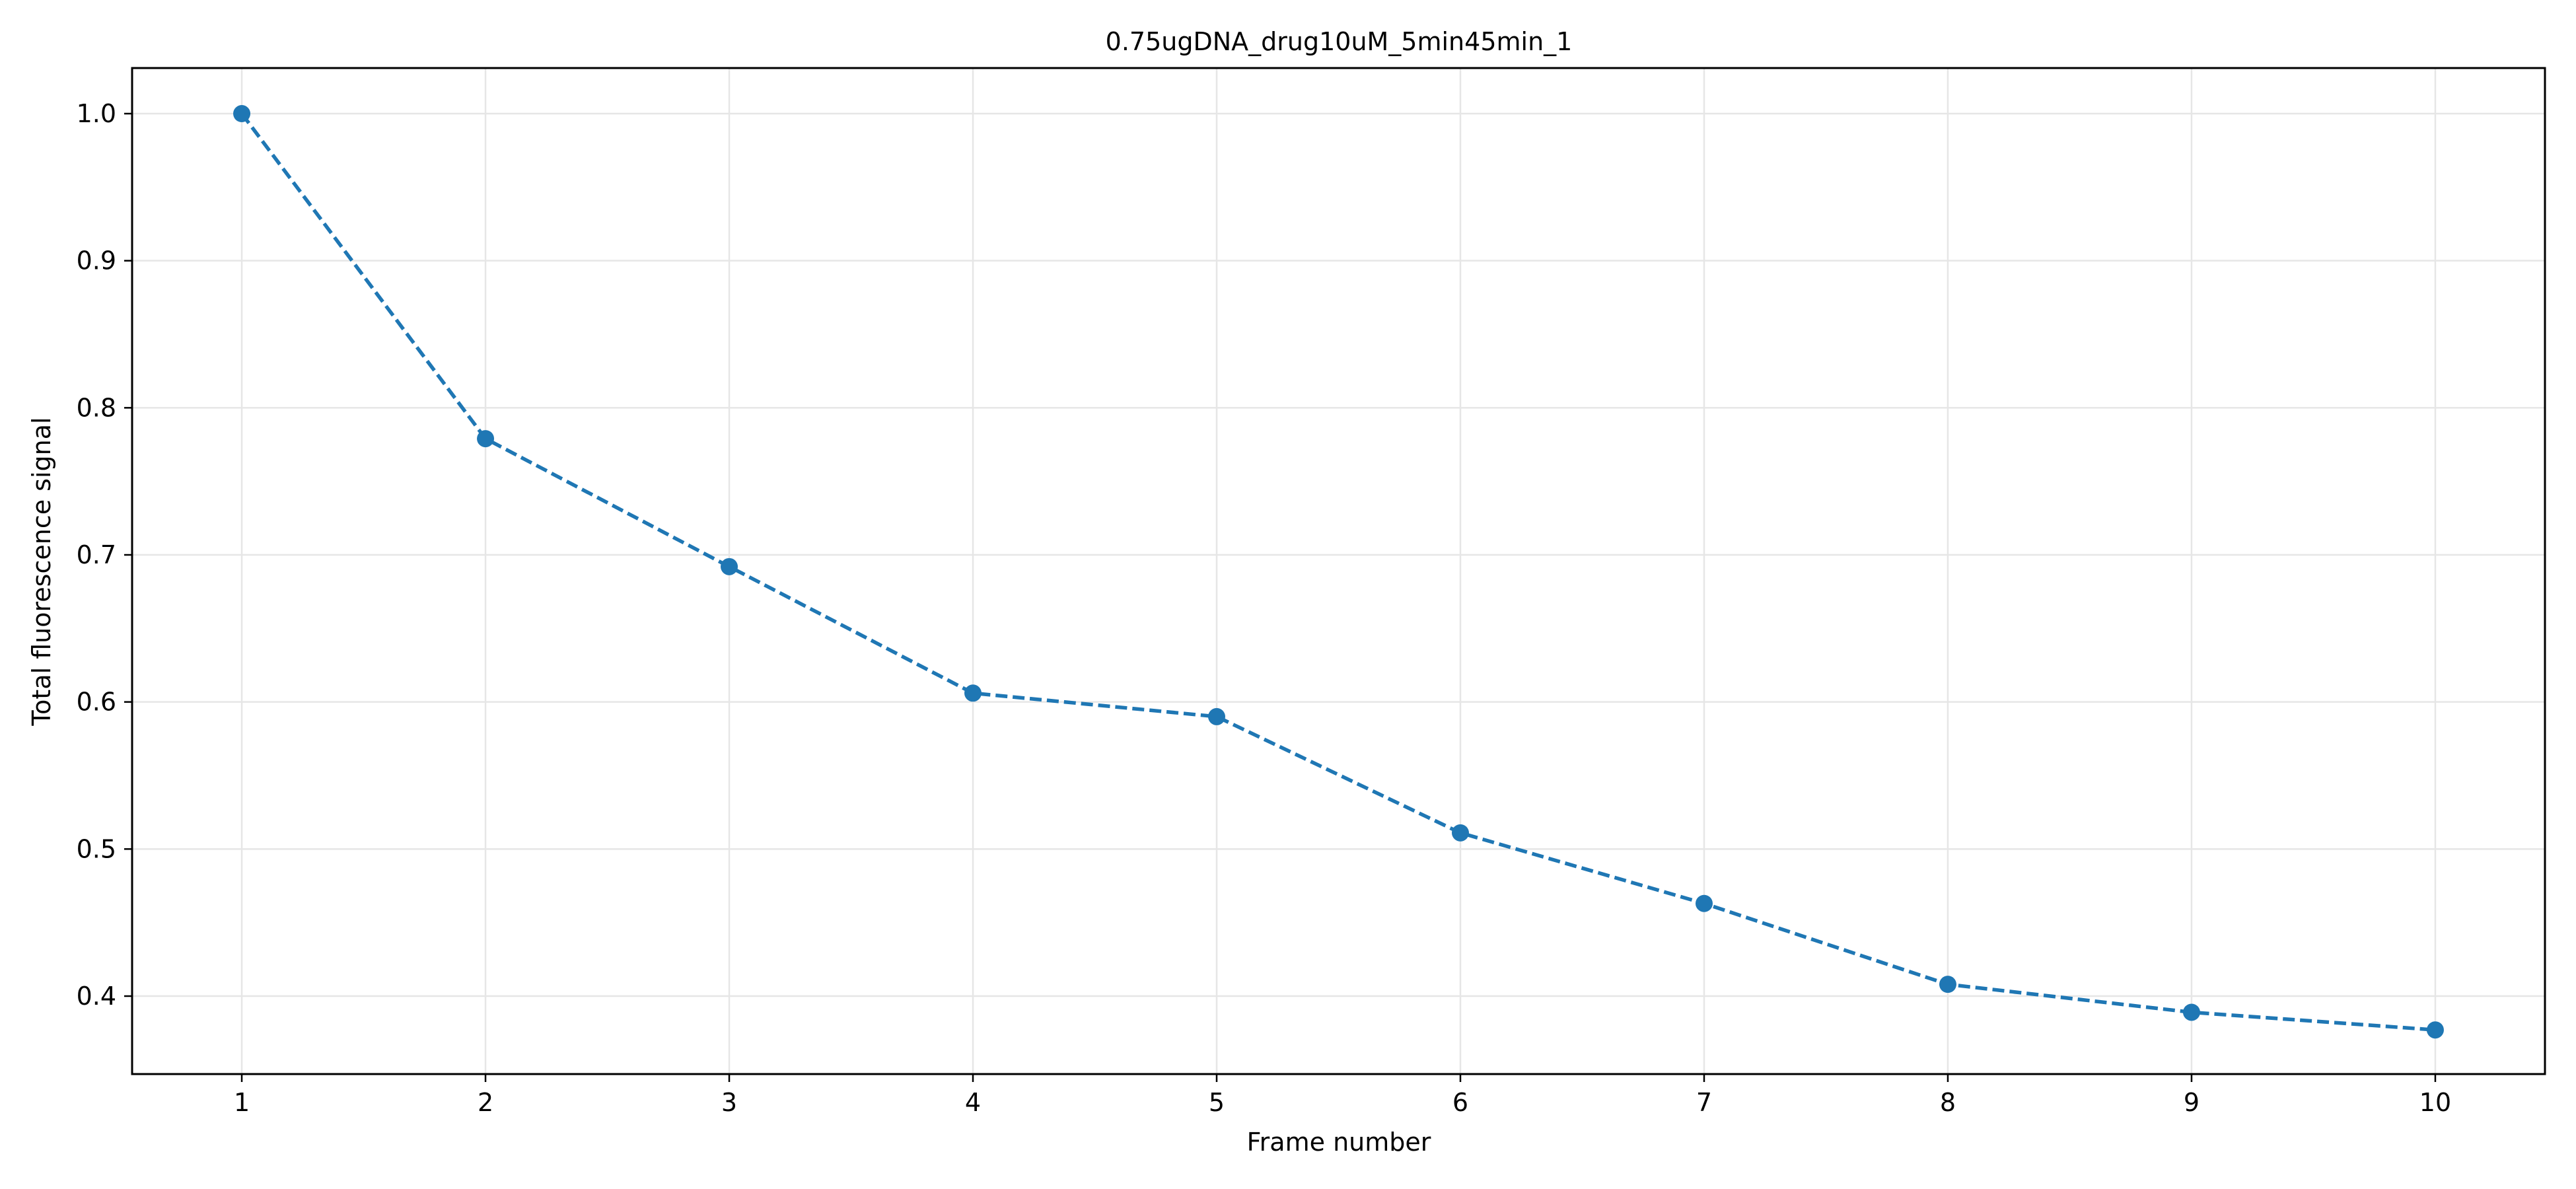  What do you see at coordinates (1217, 1102) in the screenshot?
I see `x-tick-label: 5` at bounding box center [1217, 1102].